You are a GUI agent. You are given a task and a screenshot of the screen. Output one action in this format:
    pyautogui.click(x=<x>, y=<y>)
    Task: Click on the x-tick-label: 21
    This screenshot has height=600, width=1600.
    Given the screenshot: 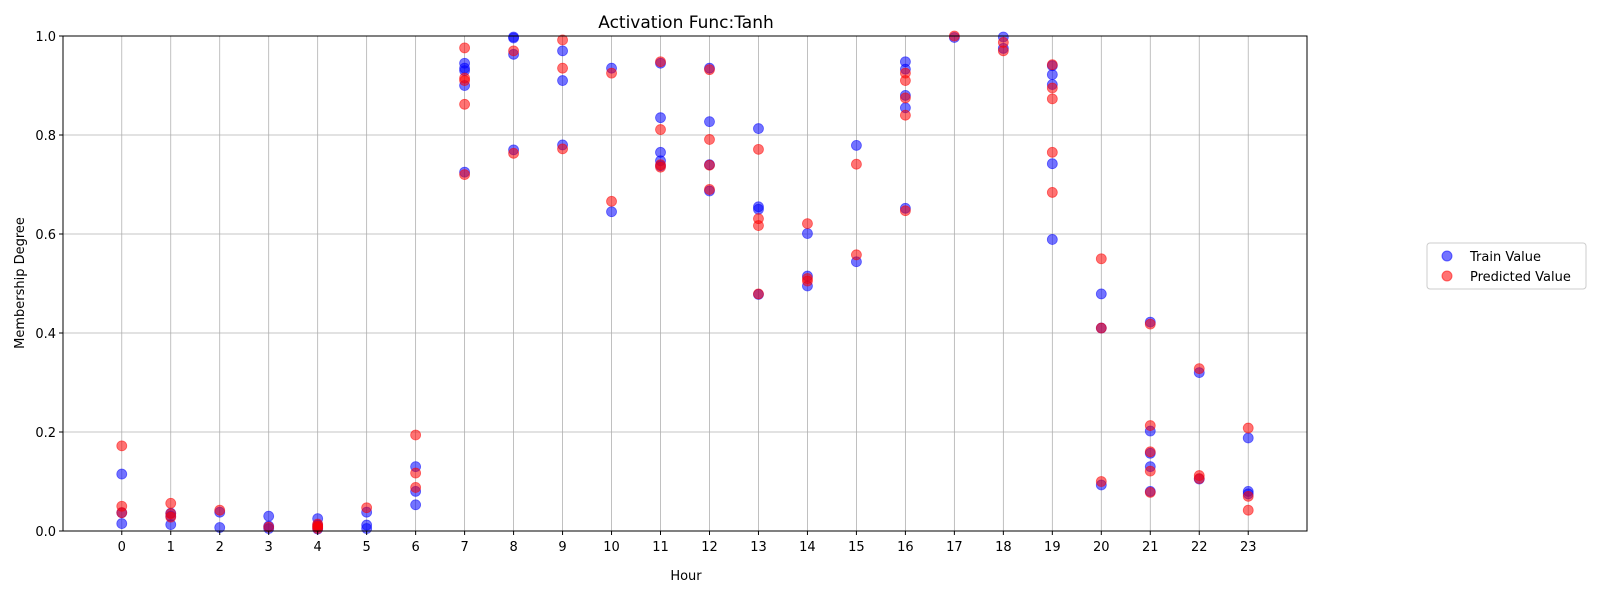 What is the action you would take?
    pyautogui.click(x=1150, y=547)
    